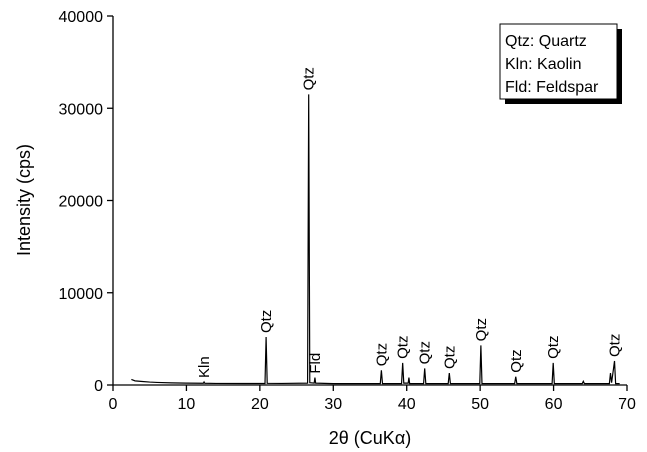 This screenshot has height=452, width=647. Describe the element at coordinates (81, 294) in the screenshot. I see `y-tick-label: 10000` at that location.